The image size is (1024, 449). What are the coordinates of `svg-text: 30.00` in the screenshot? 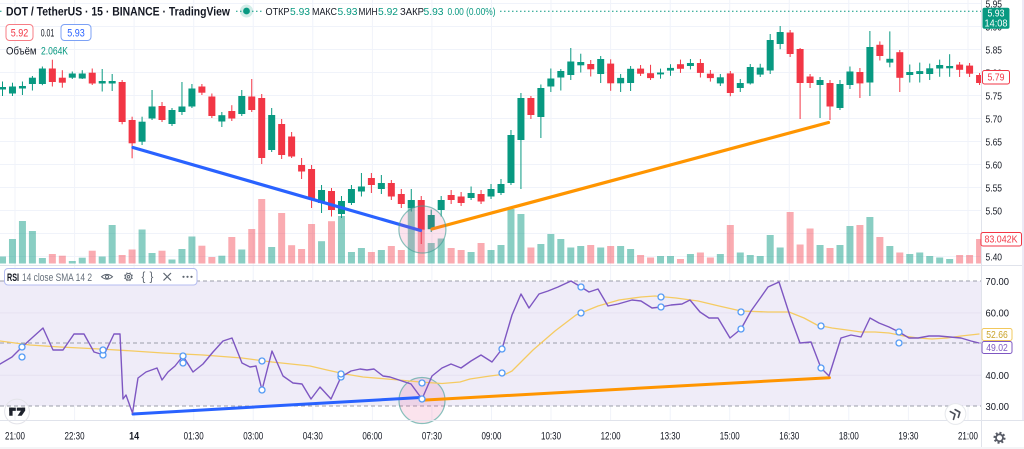 It's located at (998, 407).